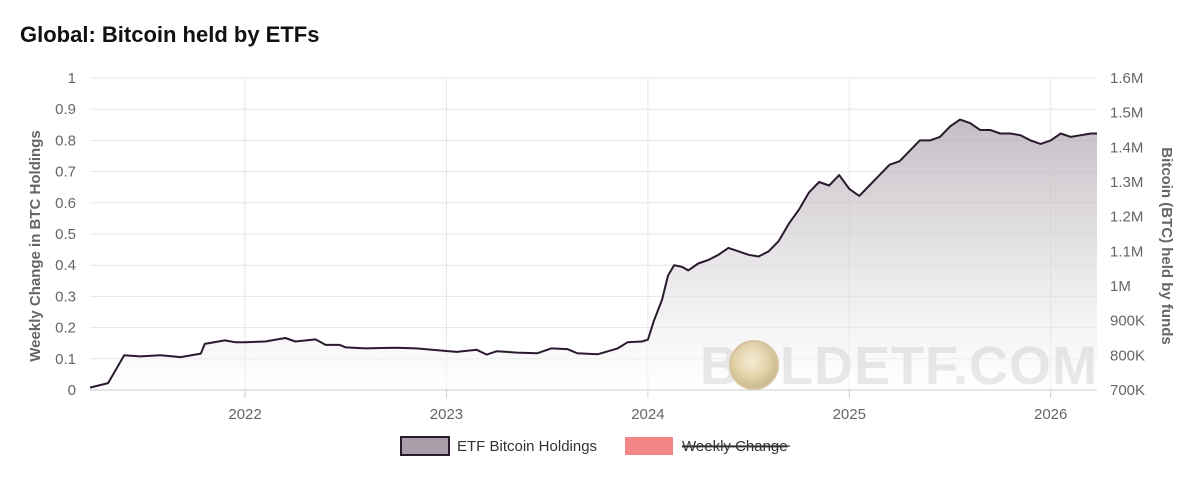  I want to click on y-right-tick-label: 700K, so click(1127, 390).